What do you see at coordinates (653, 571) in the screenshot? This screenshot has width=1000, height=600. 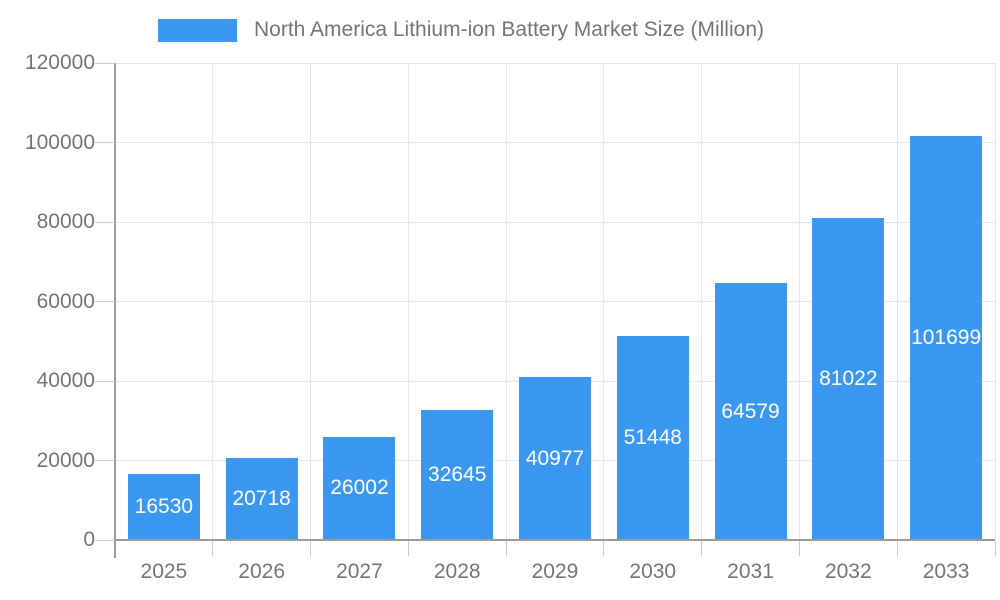 I see `x-tick-label: 2030` at bounding box center [653, 571].